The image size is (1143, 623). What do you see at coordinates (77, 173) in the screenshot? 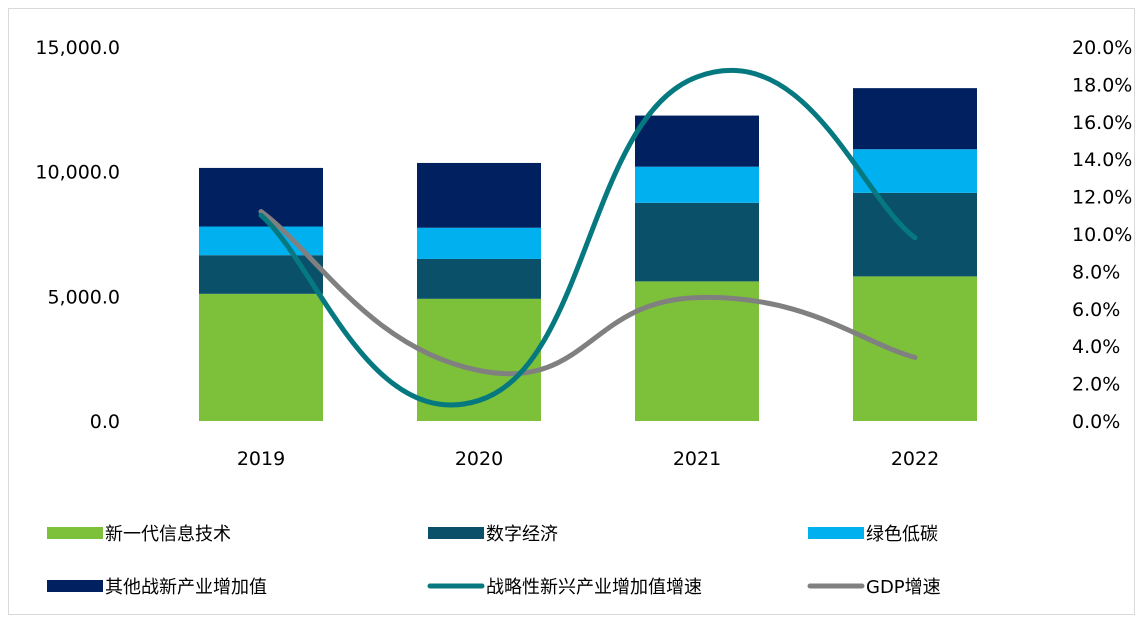
I see `left-tick-label: 10,000.0` at bounding box center [77, 173].